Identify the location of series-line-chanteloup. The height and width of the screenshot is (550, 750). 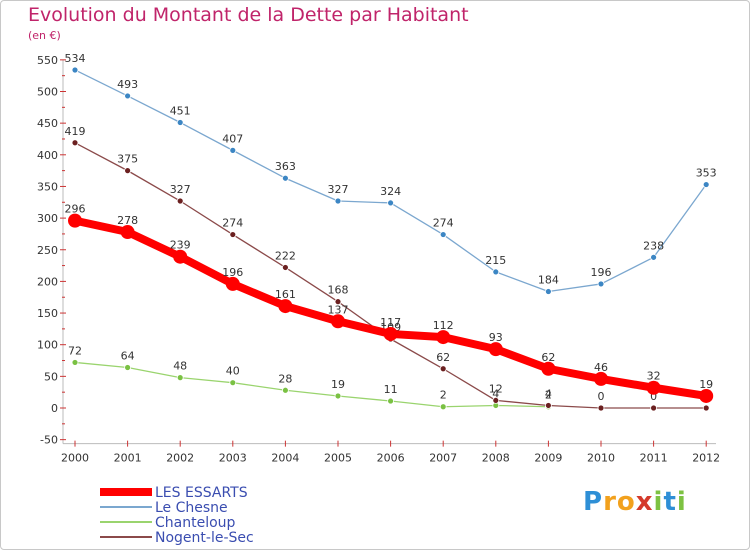
(311, 384).